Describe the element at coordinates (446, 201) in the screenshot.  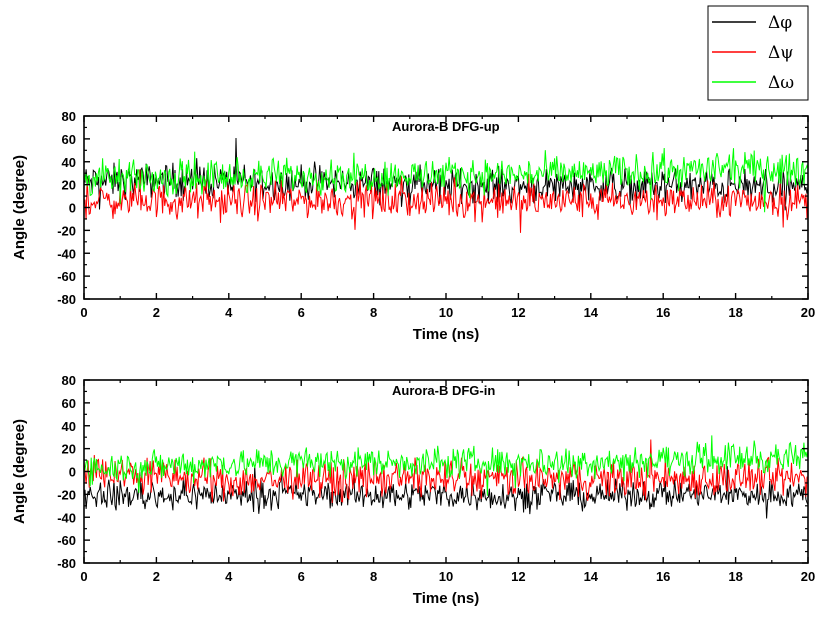
I see `series-trace-delta-psi` at that location.